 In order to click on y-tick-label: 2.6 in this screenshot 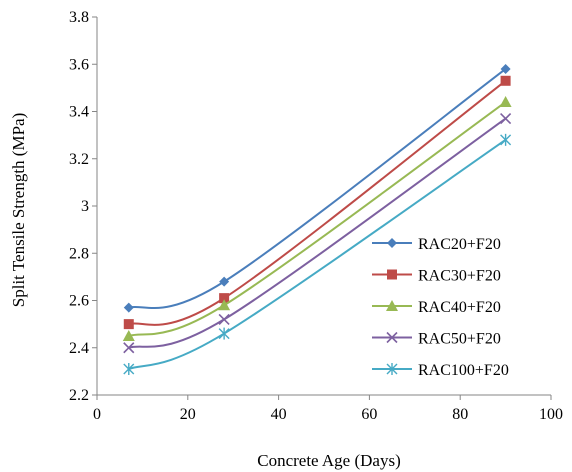, I will do `click(79, 301)`.